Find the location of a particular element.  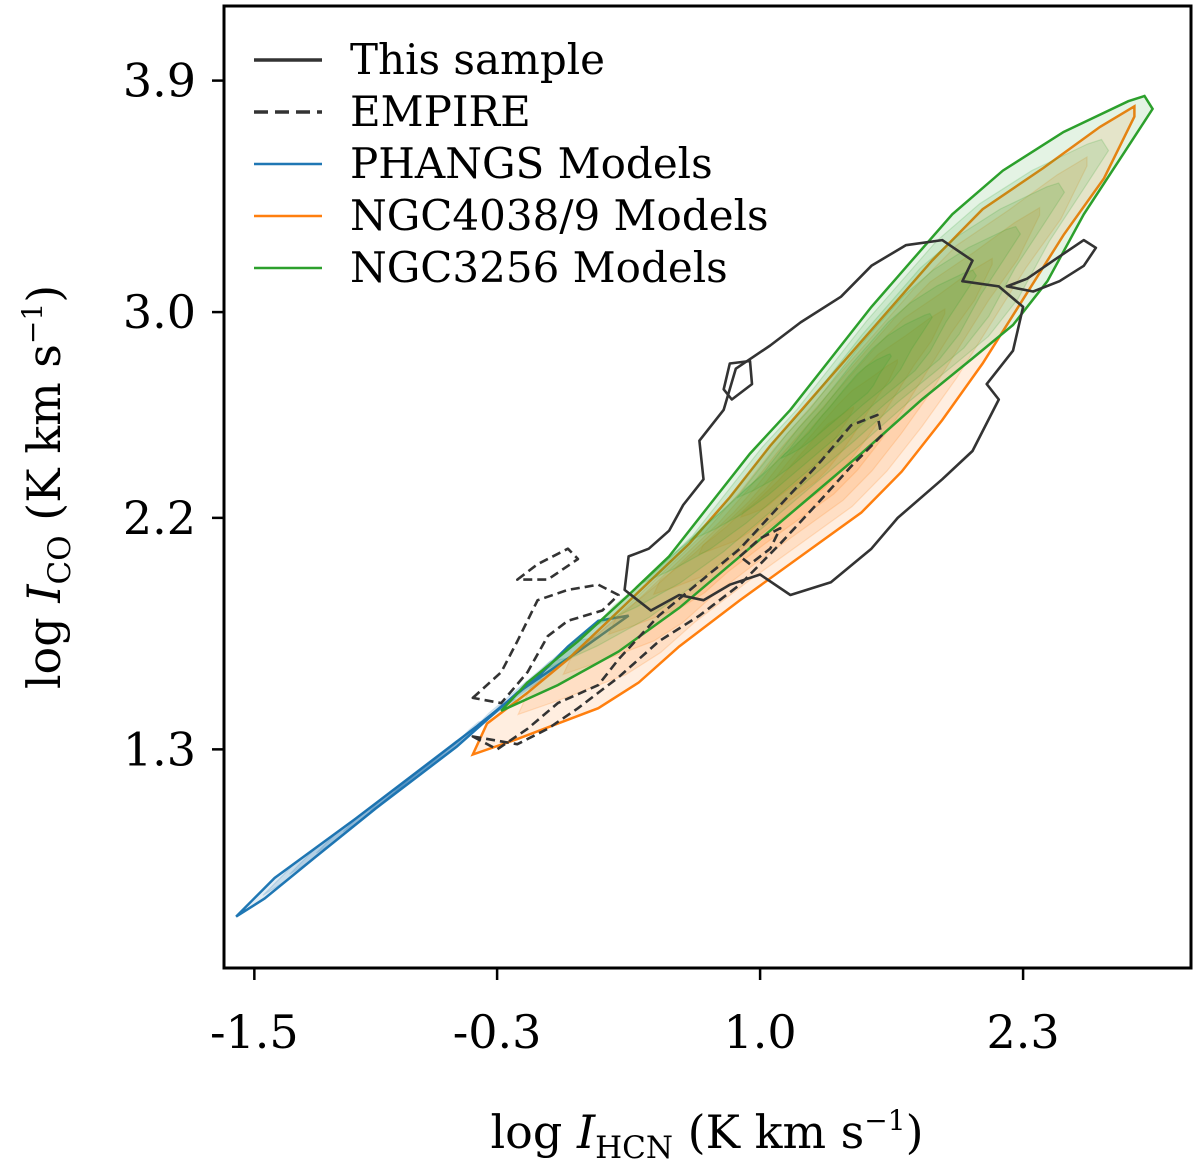

x-axis-label-sub: HCN is located at coordinates (634, 1148).